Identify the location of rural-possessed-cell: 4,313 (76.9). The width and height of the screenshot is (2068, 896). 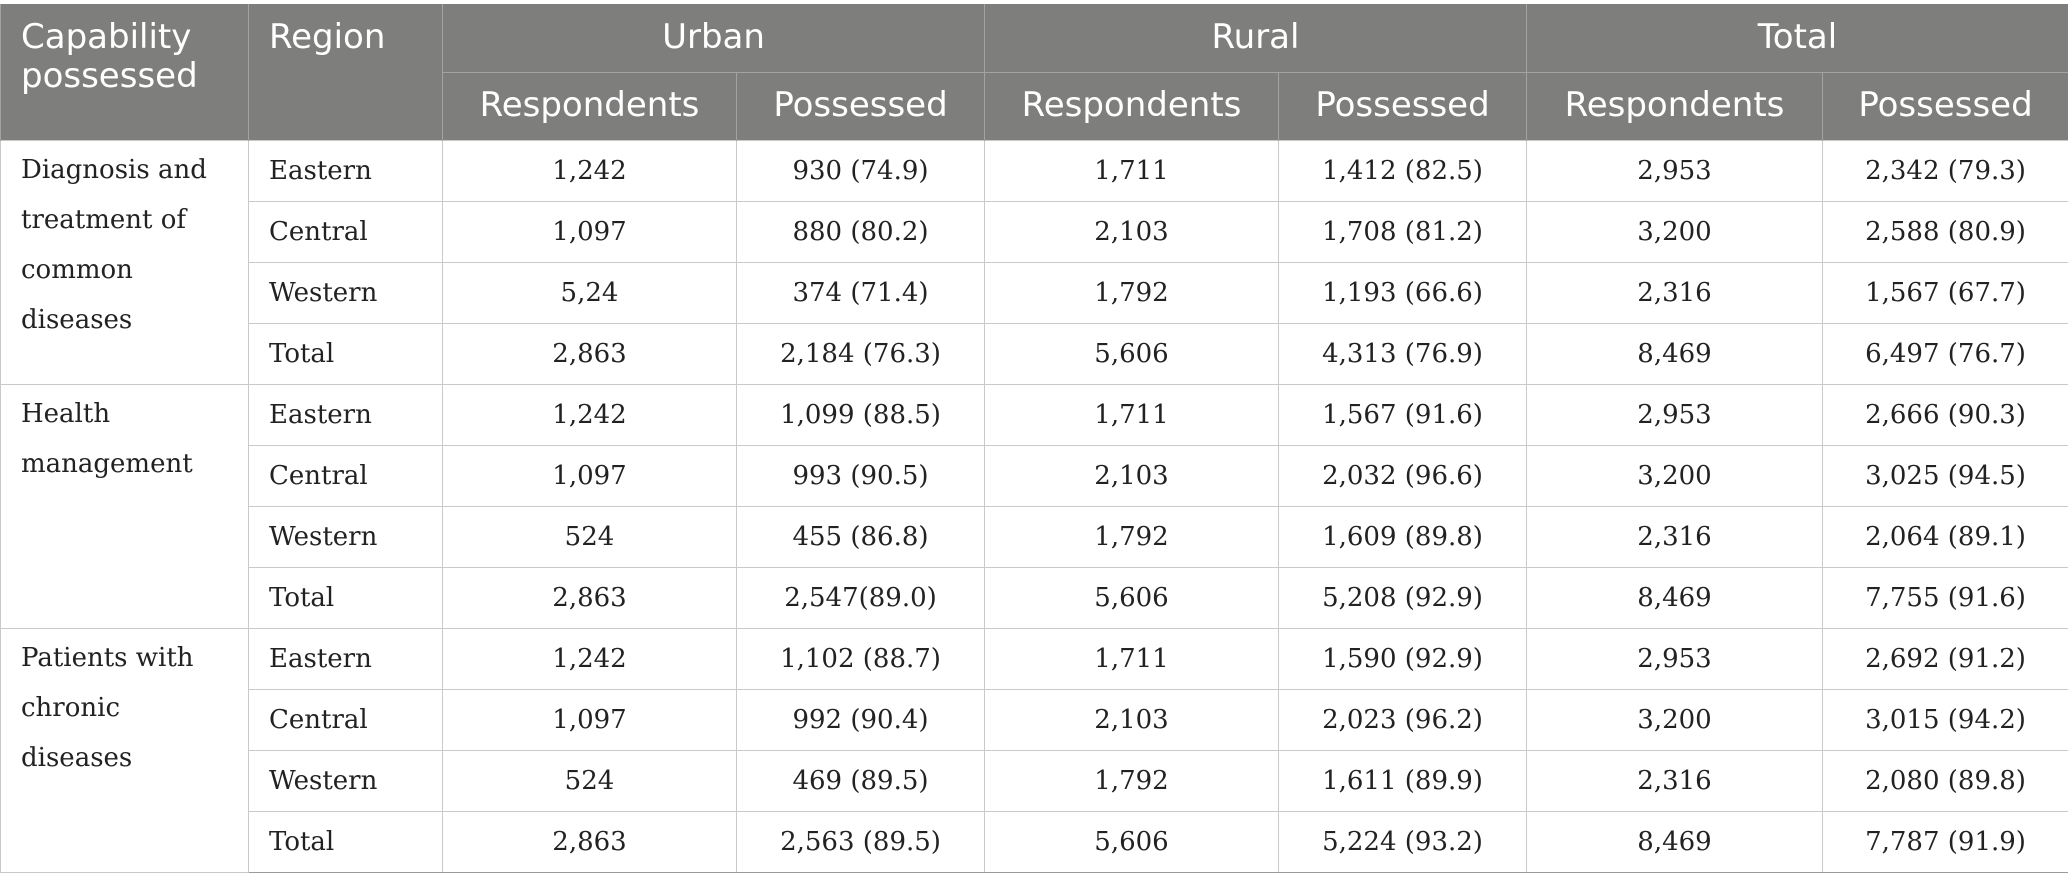
(1402, 353).